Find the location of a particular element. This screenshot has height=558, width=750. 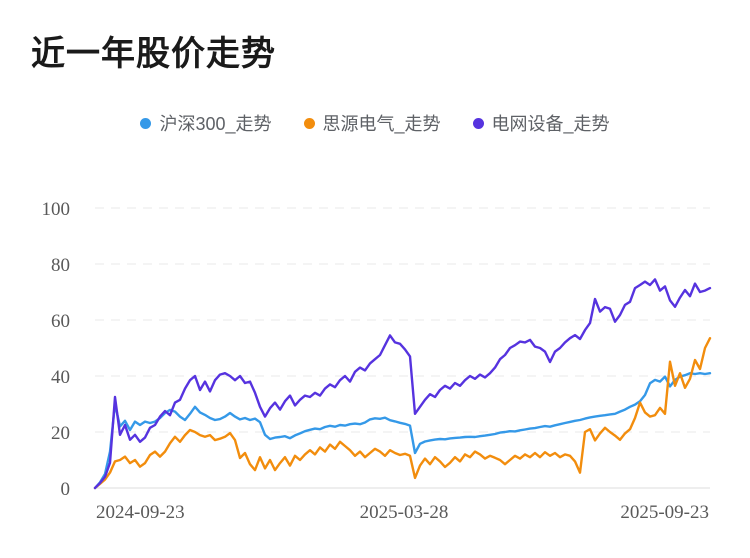

chart-legend: 沪深300_走势 思源电气_走势 电网设备_走势 is located at coordinates (375, 123).